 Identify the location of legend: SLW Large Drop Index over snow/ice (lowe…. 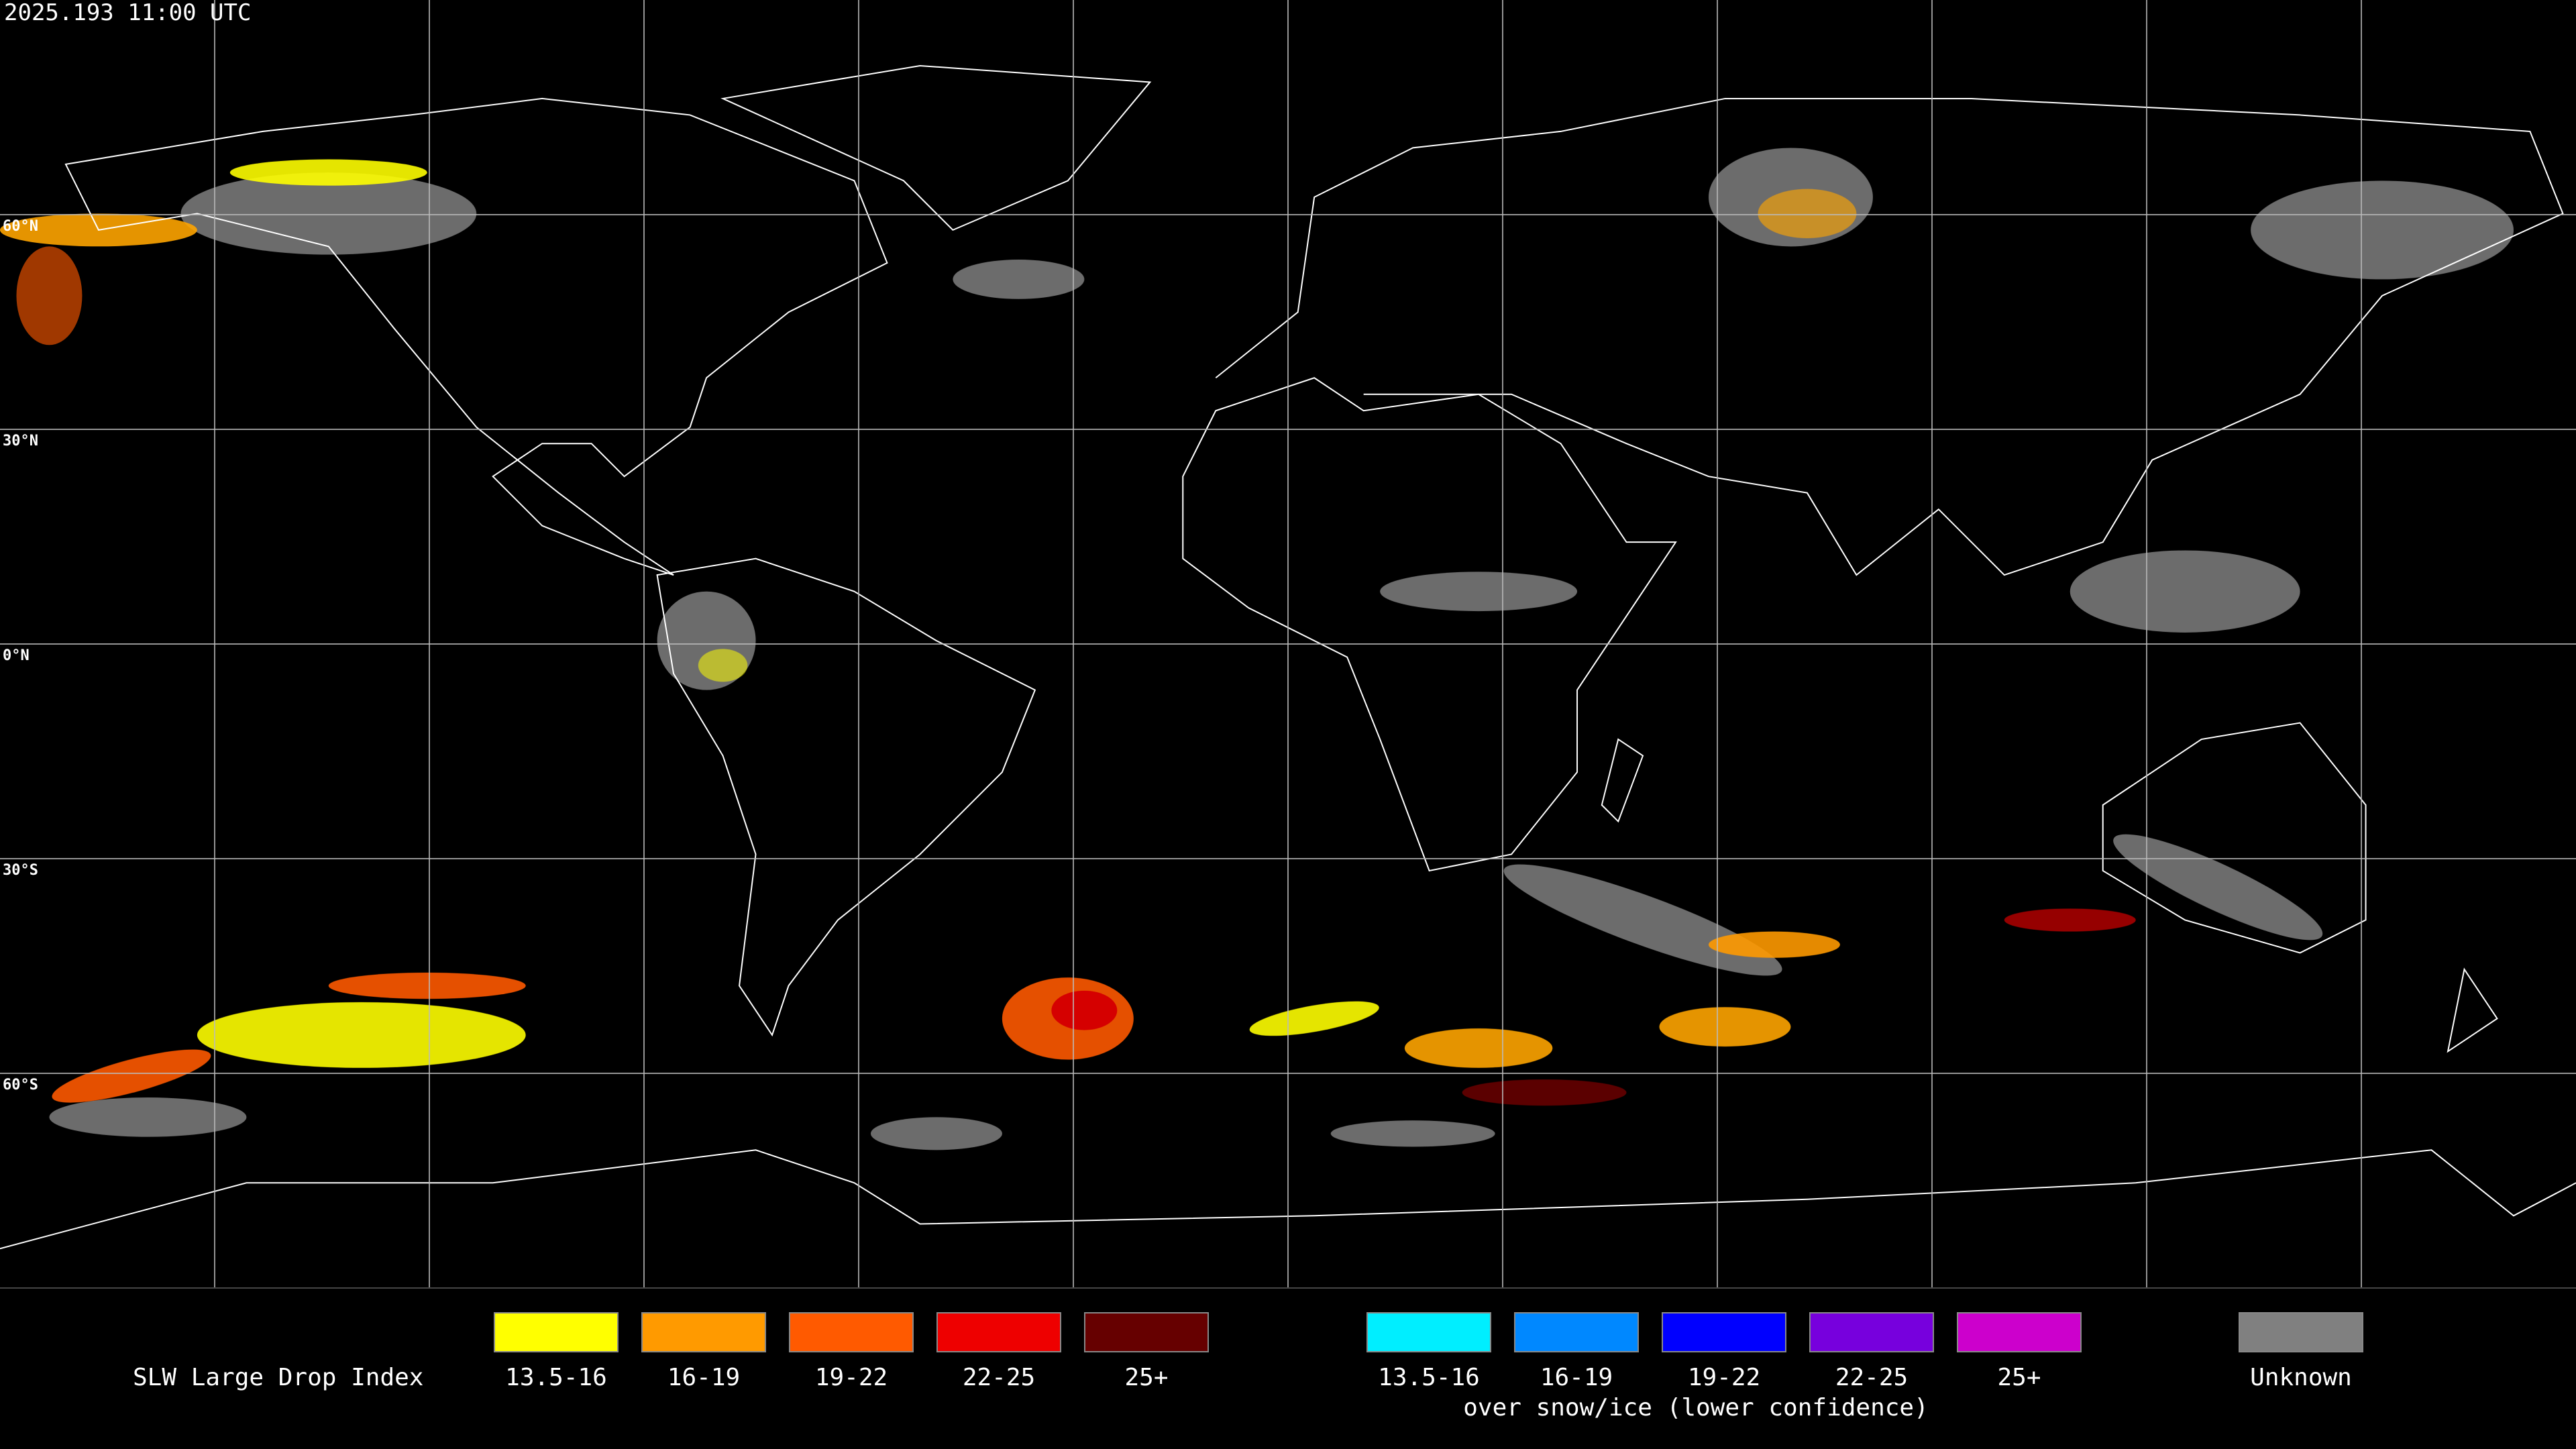
(1248, 1366).